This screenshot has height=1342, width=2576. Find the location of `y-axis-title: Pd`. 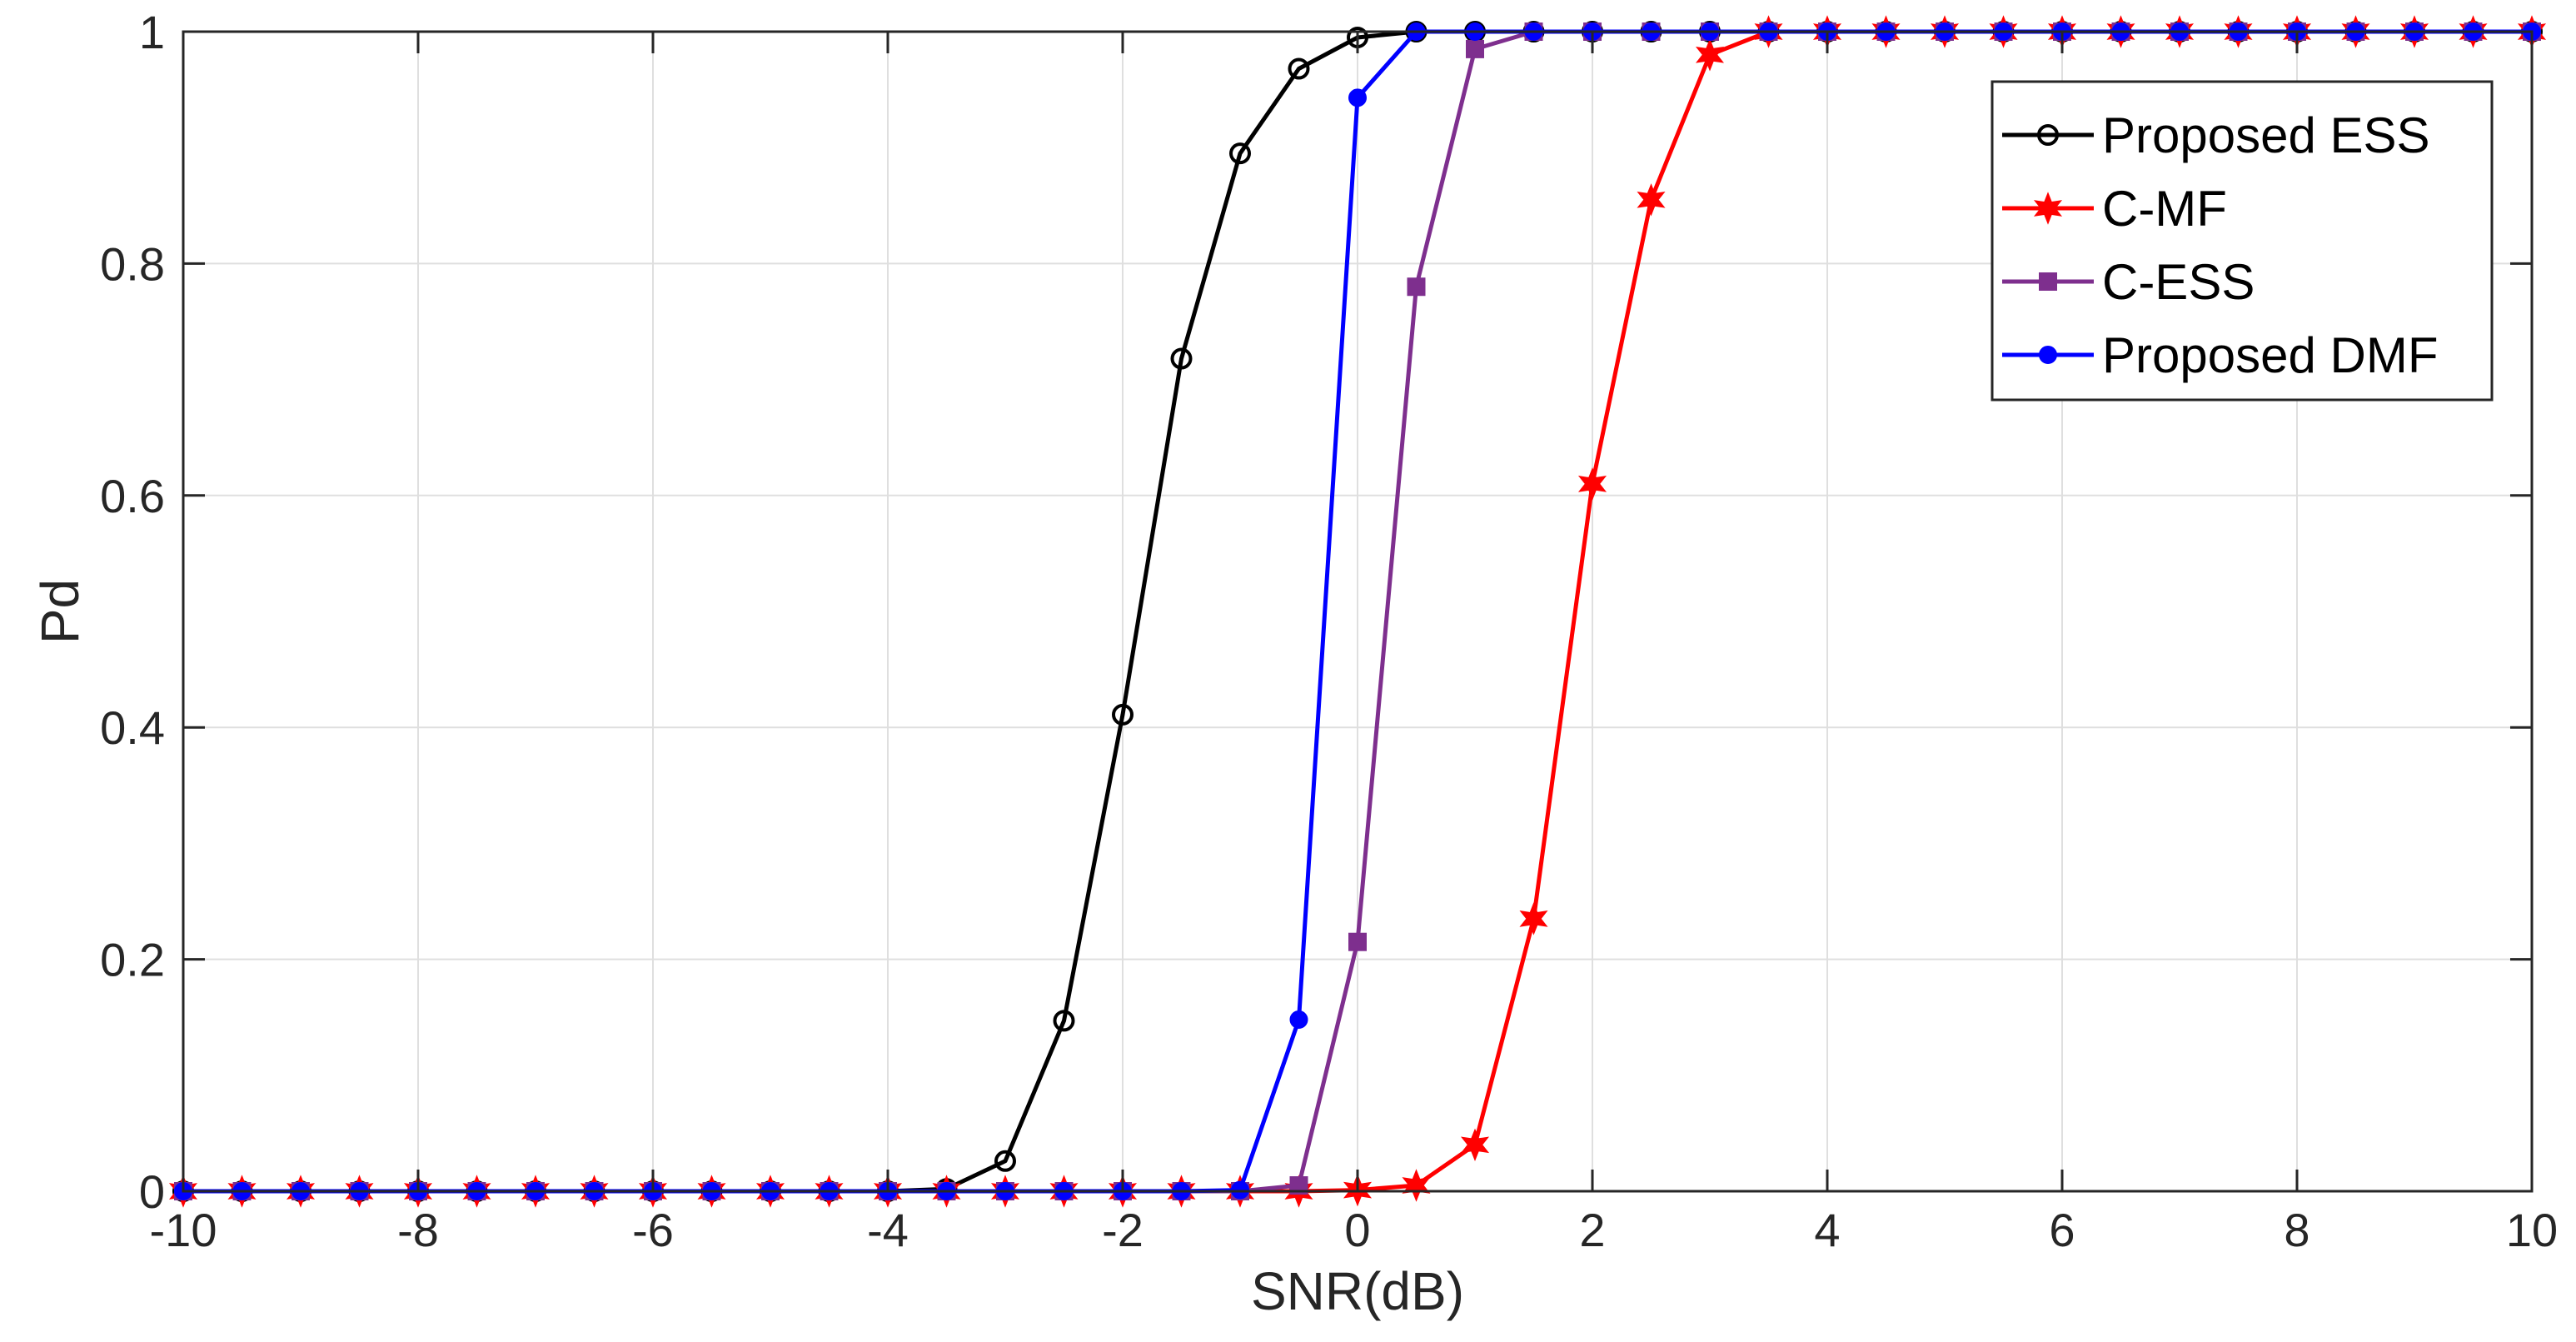

y-axis-title: Pd is located at coordinates (60, 611).